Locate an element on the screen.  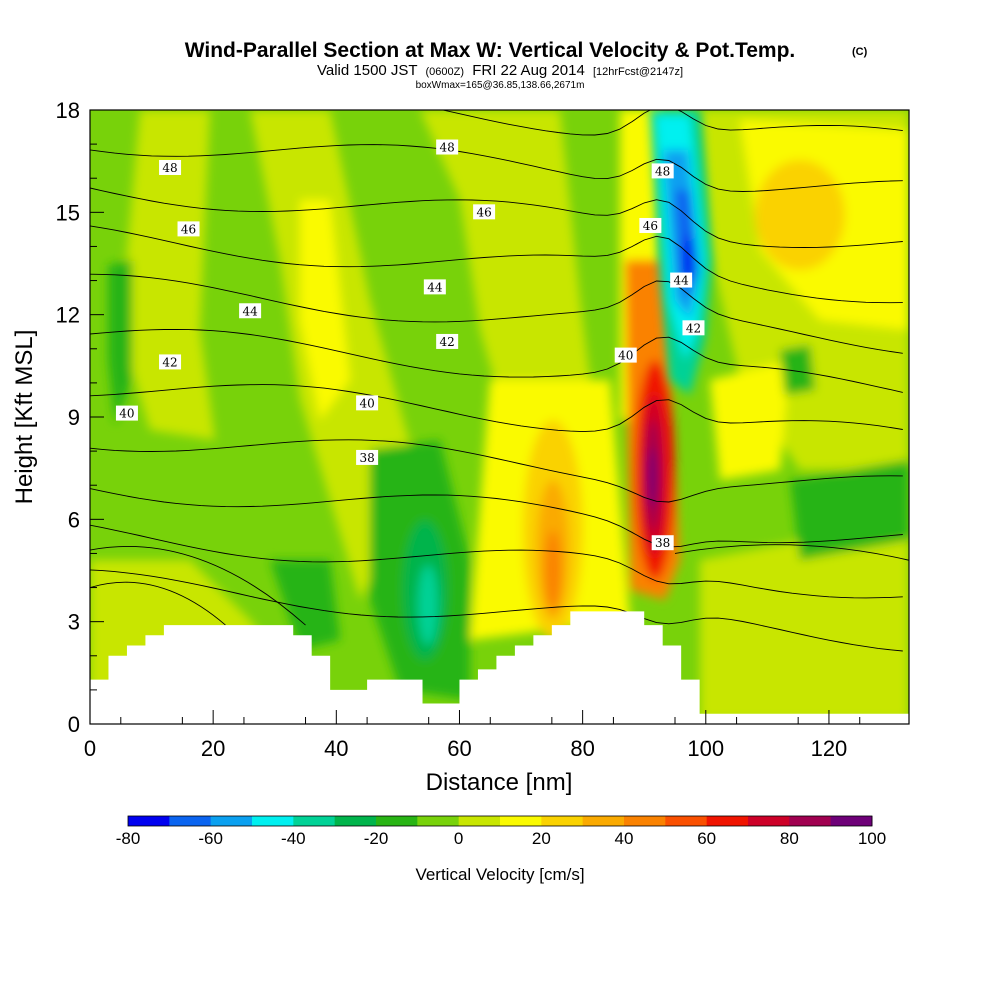
x-tick-label: 80 is located at coordinates (582, 748).